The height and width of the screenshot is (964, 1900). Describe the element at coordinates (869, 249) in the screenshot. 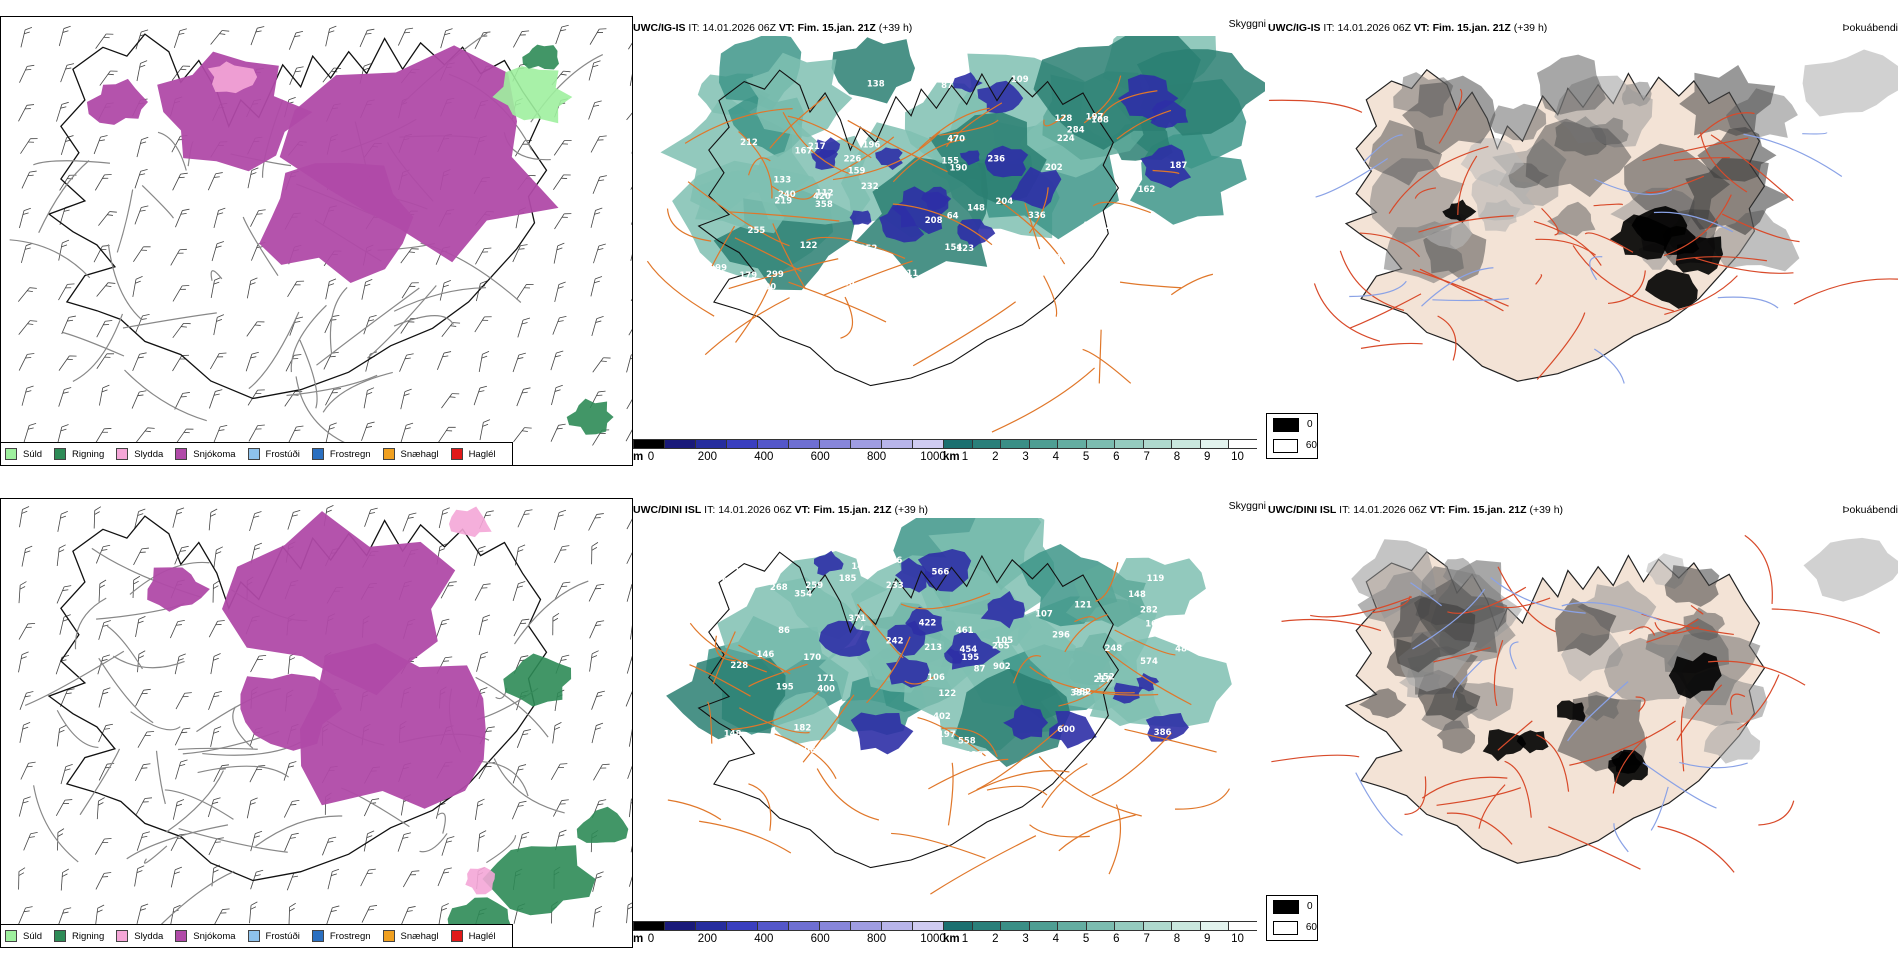

I see `visibility-value: 152` at that location.